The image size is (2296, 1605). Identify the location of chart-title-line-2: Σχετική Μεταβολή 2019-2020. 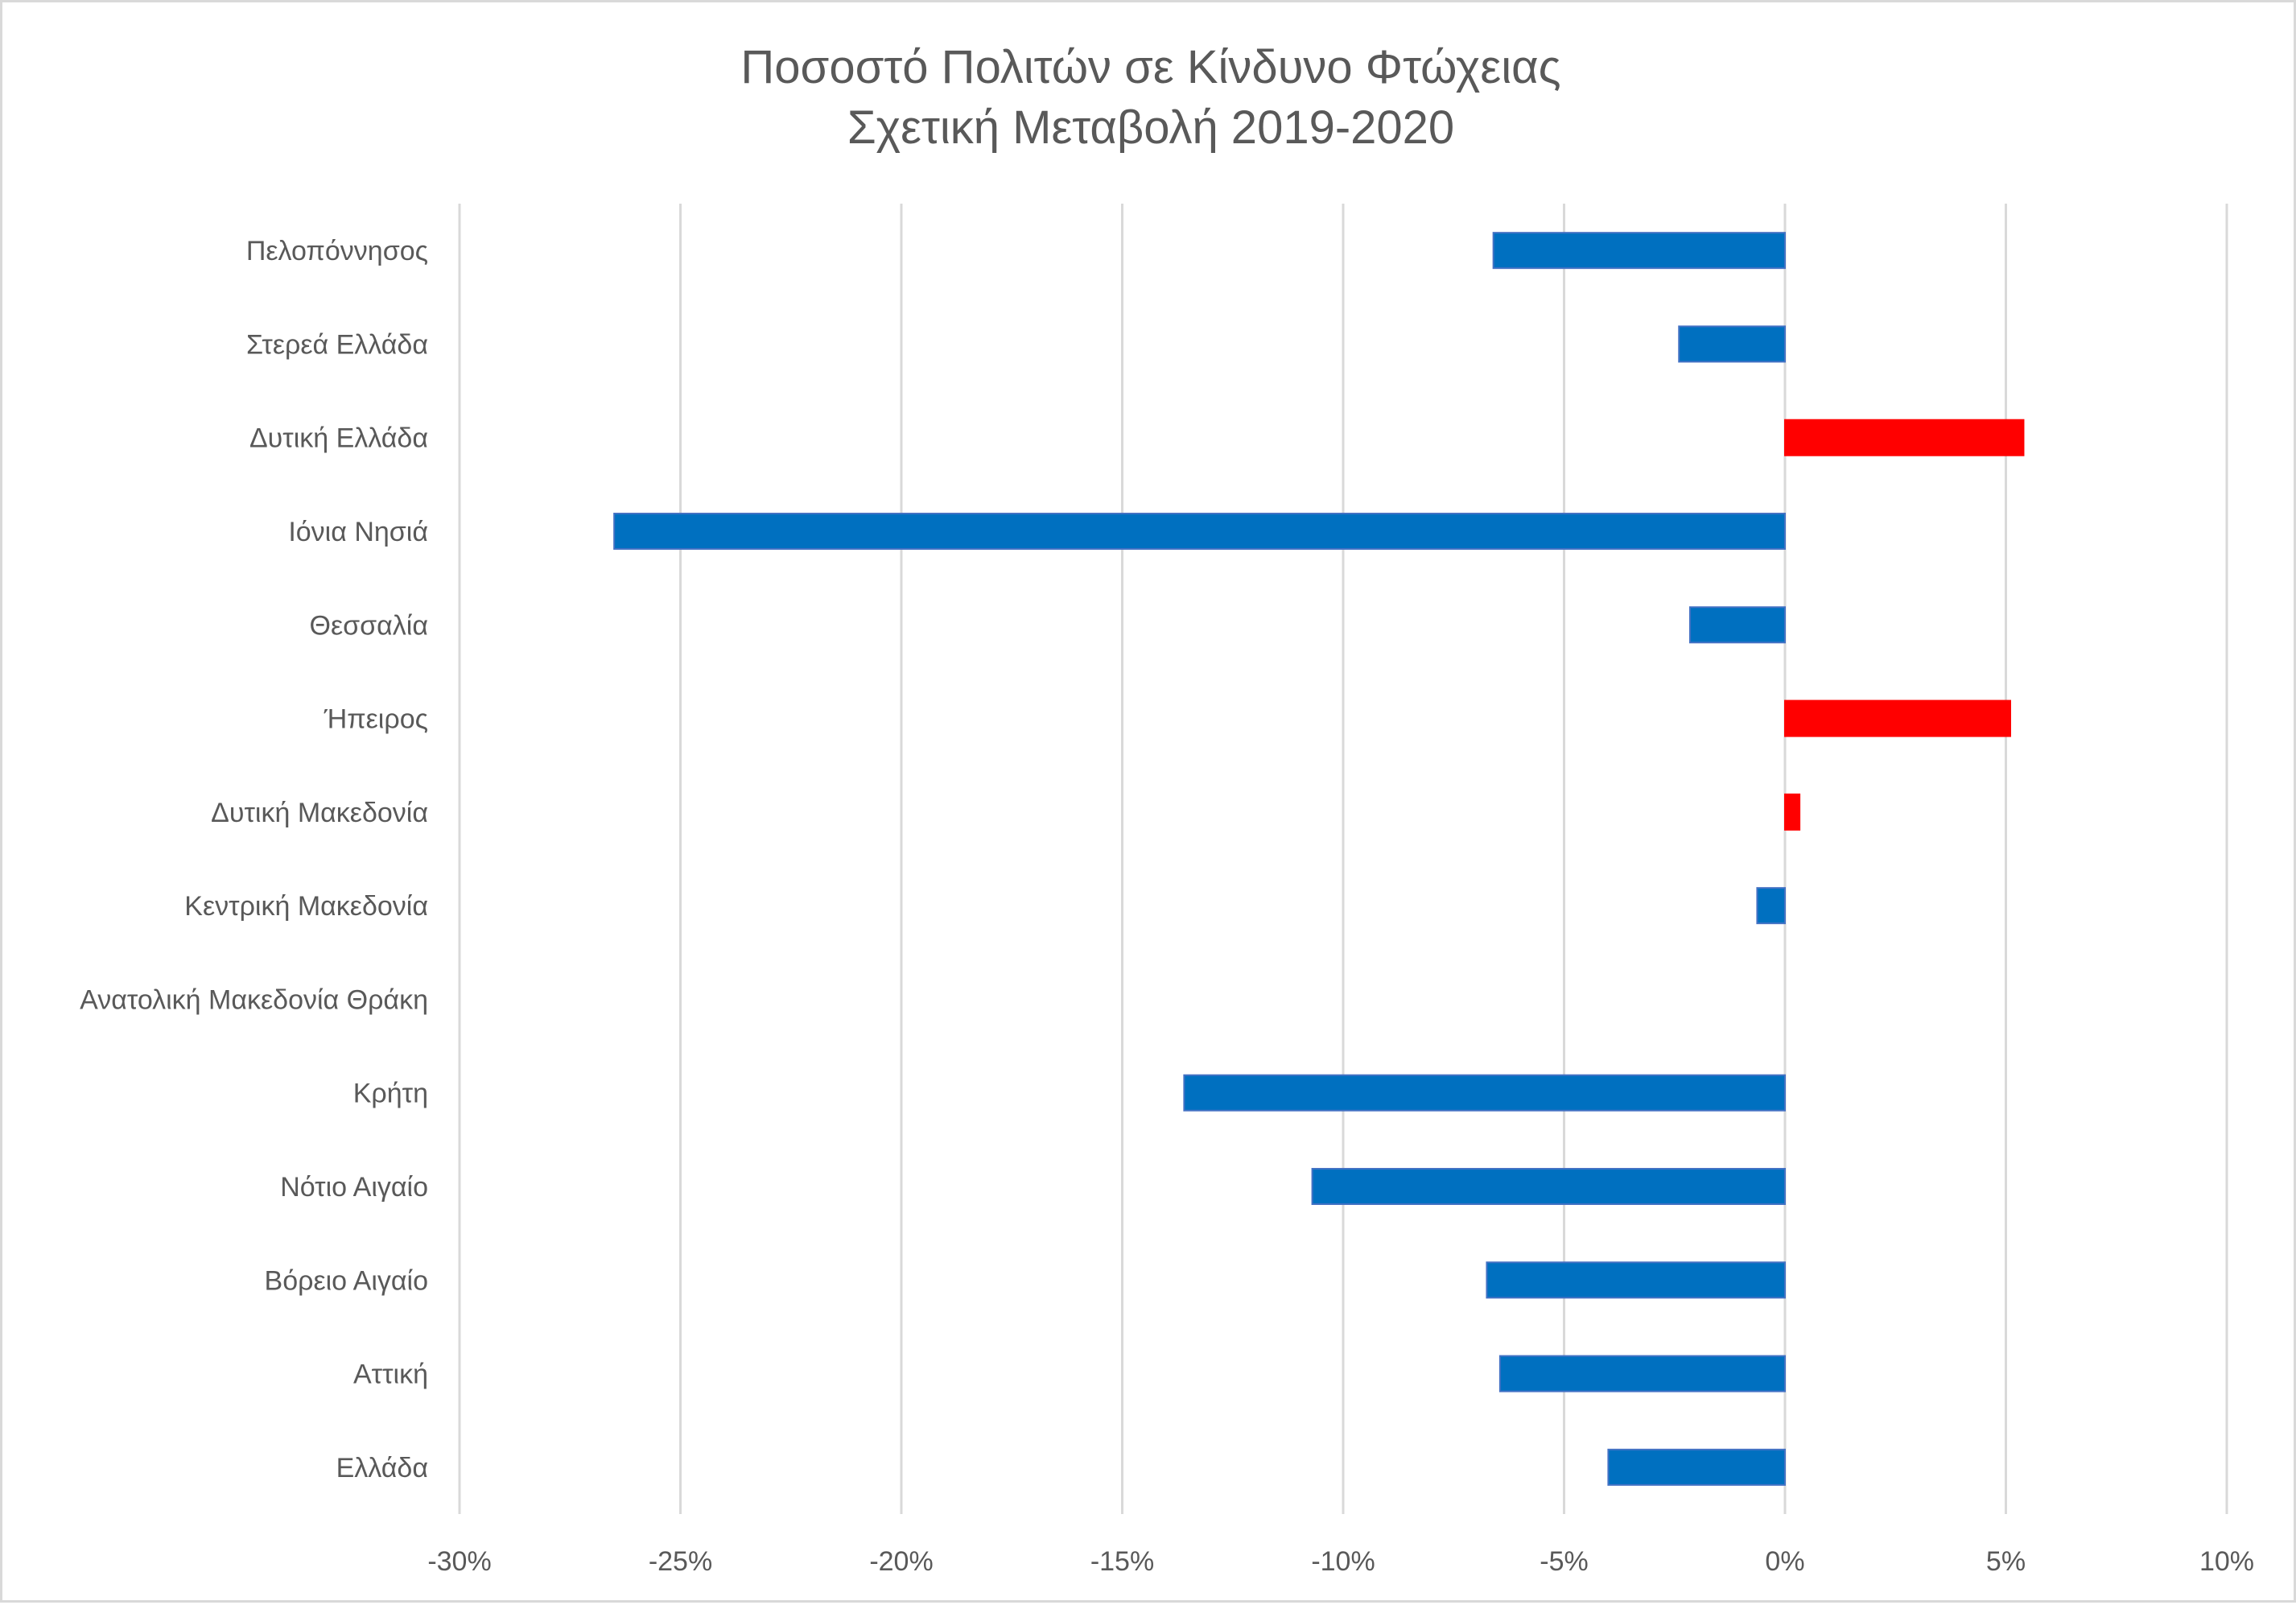
(1150, 128).